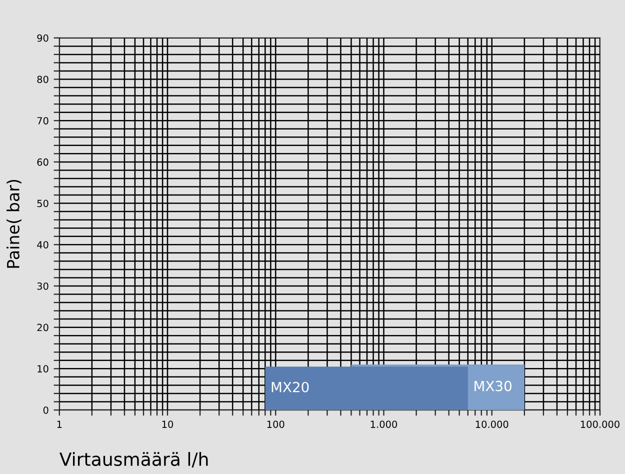 The height and width of the screenshot is (474, 625). Describe the element at coordinates (43, 368) in the screenshot. I see `y-tick-label: 10` at that location.